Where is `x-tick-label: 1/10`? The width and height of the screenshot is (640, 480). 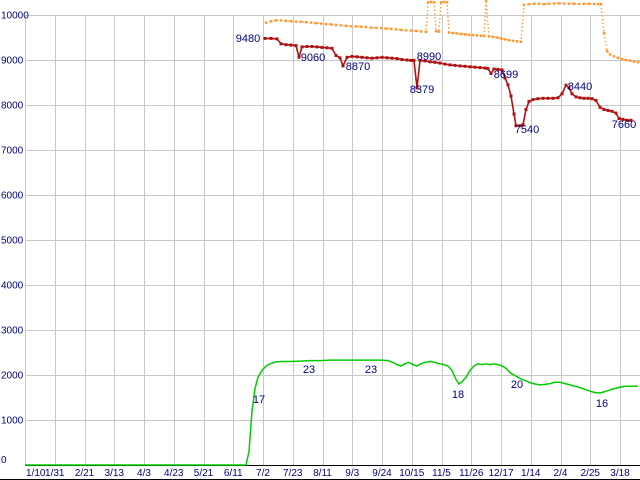
x-tick-label: 1/10 is located at coordinates (36, 473).